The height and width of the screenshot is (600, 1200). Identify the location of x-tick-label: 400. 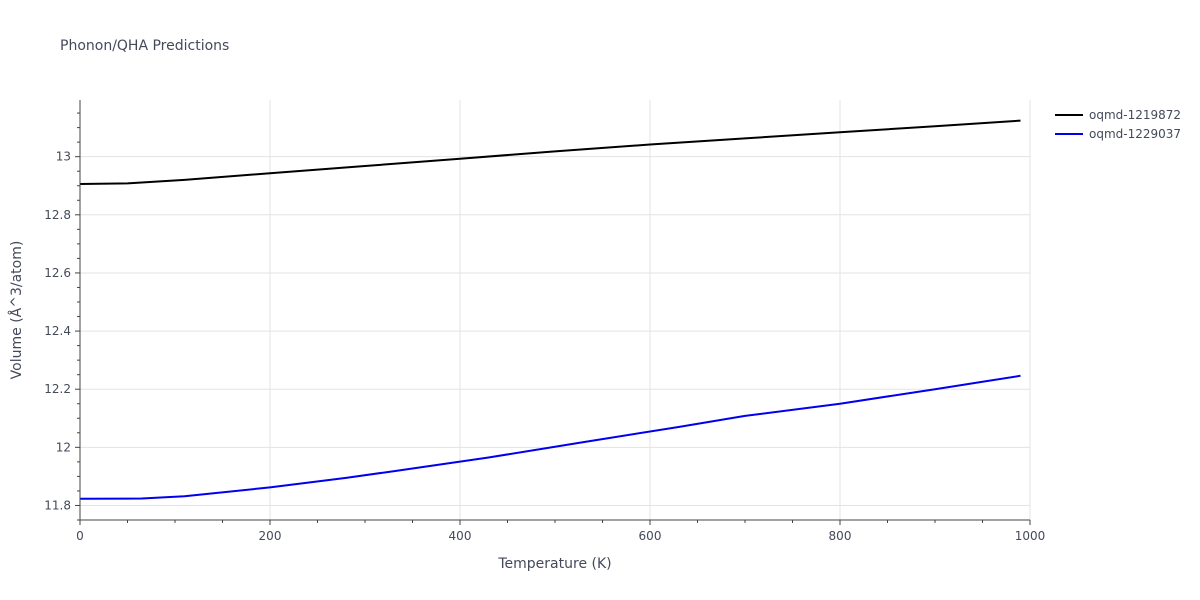
(460, 536).